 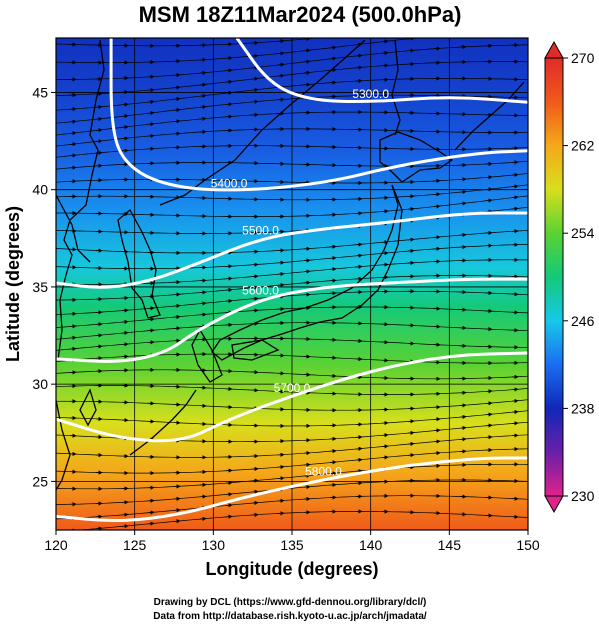 What do you see at coordinates (450, 545) in the screenshot?
I see `x-tick-label: 145` at bounding box center [450, 545].